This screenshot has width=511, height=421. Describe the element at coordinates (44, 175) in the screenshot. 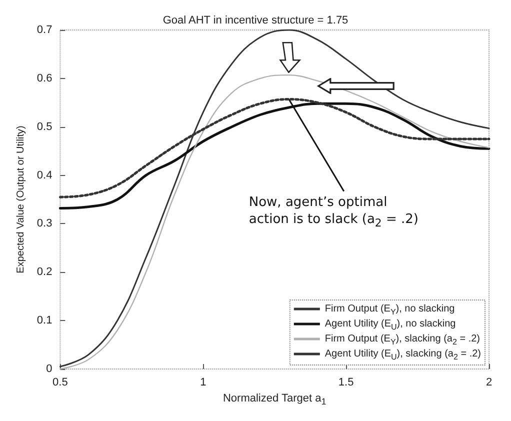

I see `y-tick-label: 0.4` at that location.